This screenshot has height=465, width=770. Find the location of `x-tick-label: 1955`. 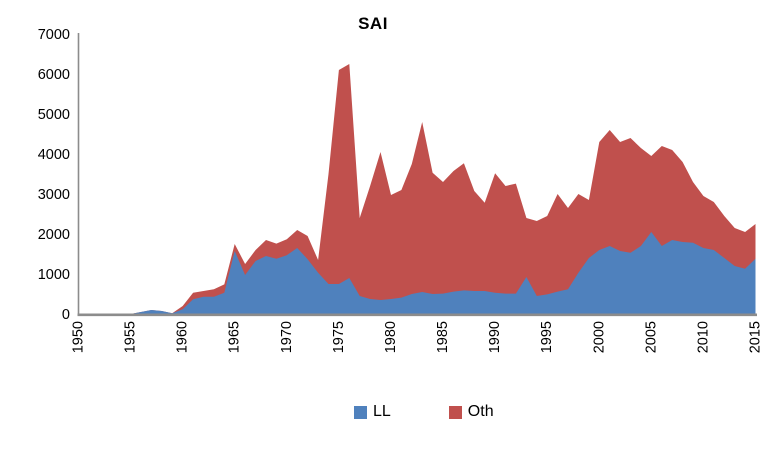

x-tick-label: 1955 is located at coordinates (131, 337).